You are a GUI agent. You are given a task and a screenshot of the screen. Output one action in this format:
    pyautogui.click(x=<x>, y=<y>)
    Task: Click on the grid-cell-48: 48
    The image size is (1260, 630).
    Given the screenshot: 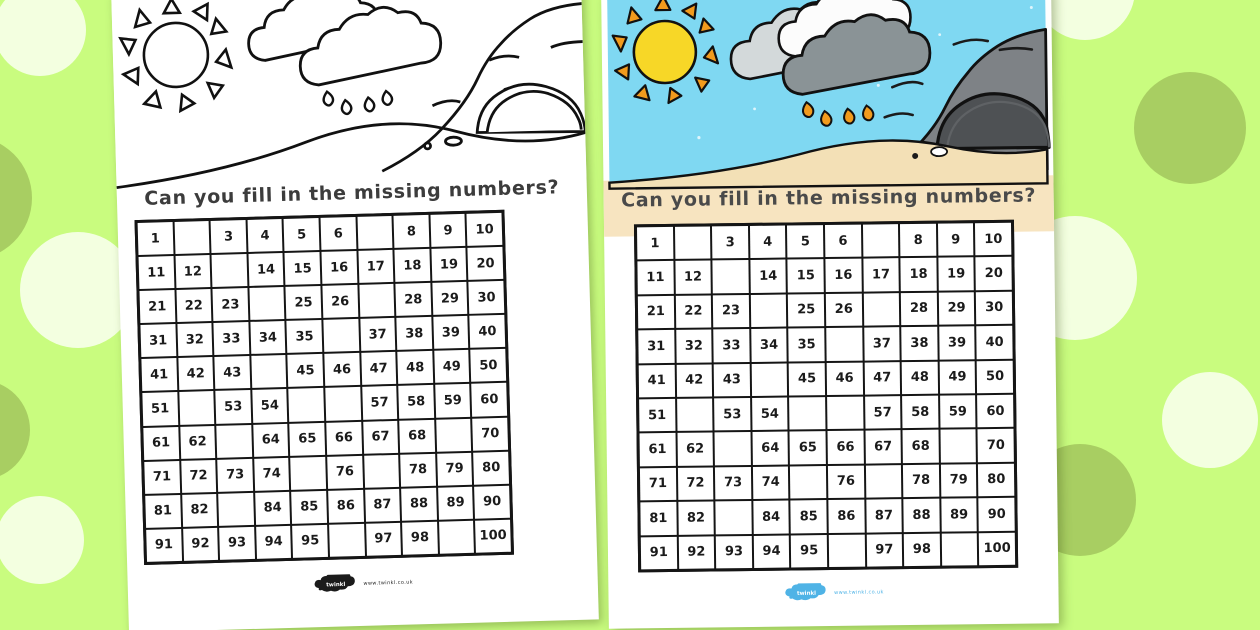 What is the action you would take?
    pyautogui.click(x=415, y=368)
    